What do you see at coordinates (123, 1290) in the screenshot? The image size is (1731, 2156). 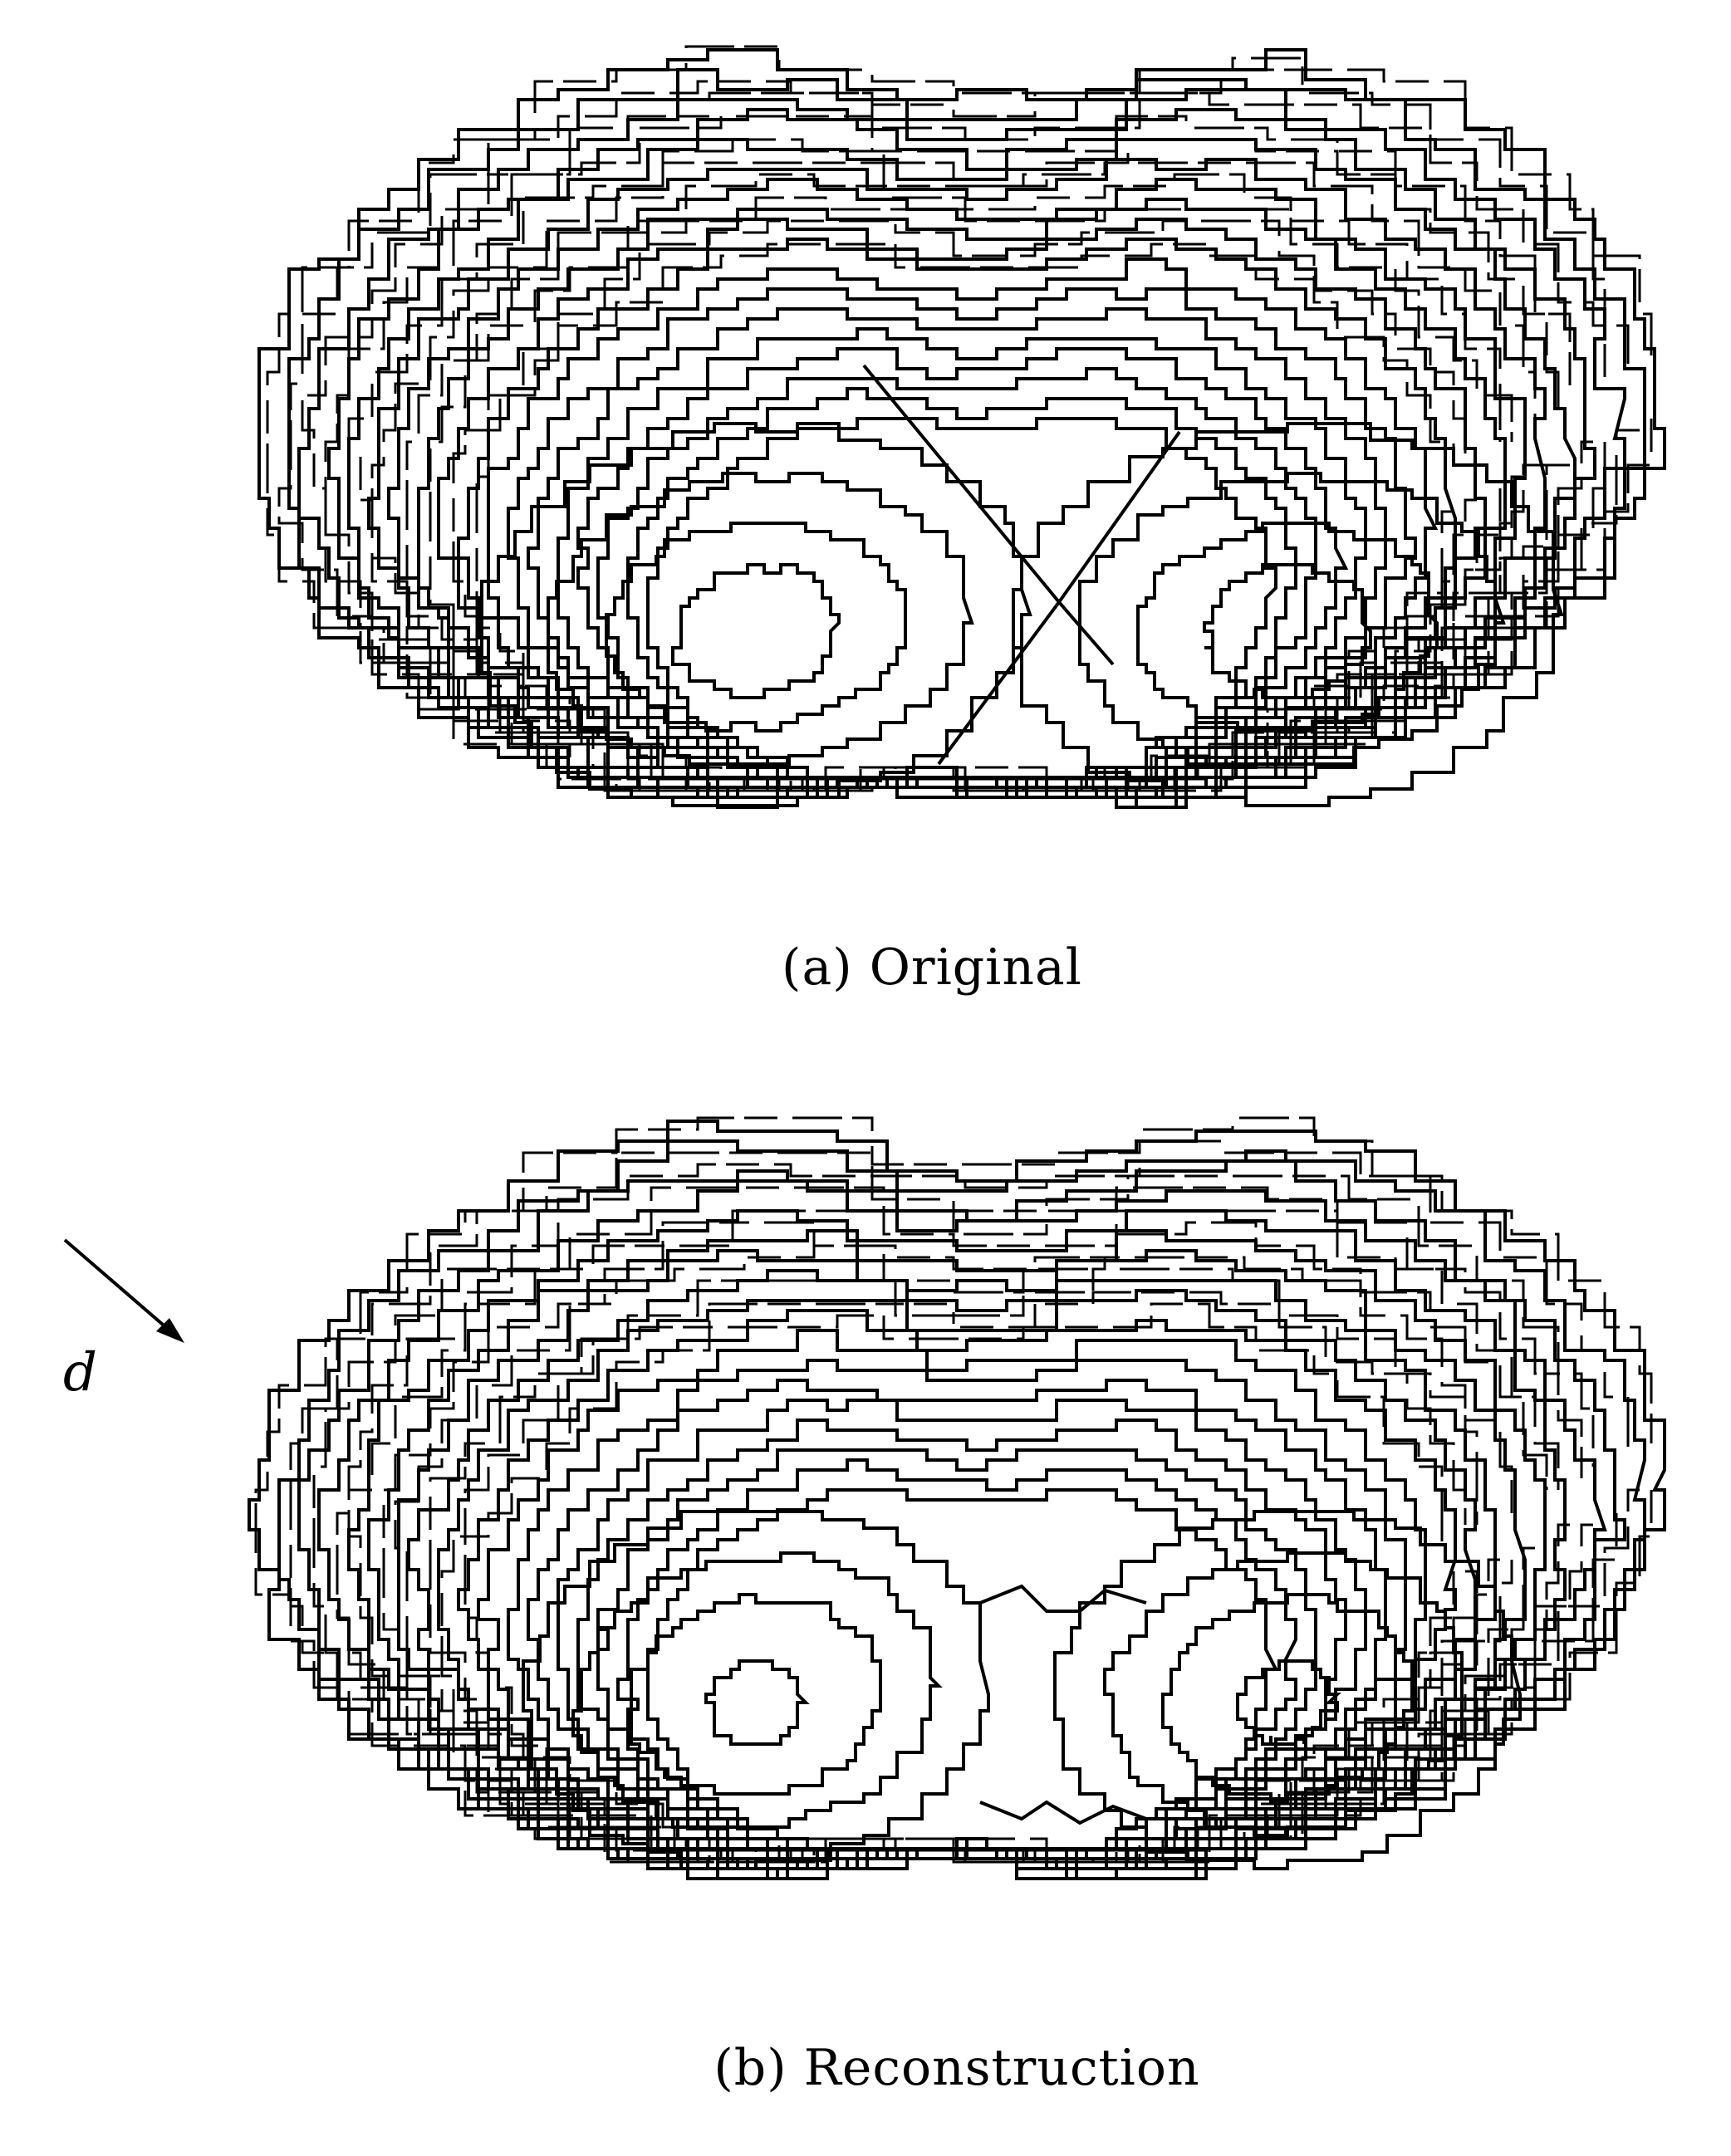 I see `direction-arrow-icon` at bounding box center [123, 1290].